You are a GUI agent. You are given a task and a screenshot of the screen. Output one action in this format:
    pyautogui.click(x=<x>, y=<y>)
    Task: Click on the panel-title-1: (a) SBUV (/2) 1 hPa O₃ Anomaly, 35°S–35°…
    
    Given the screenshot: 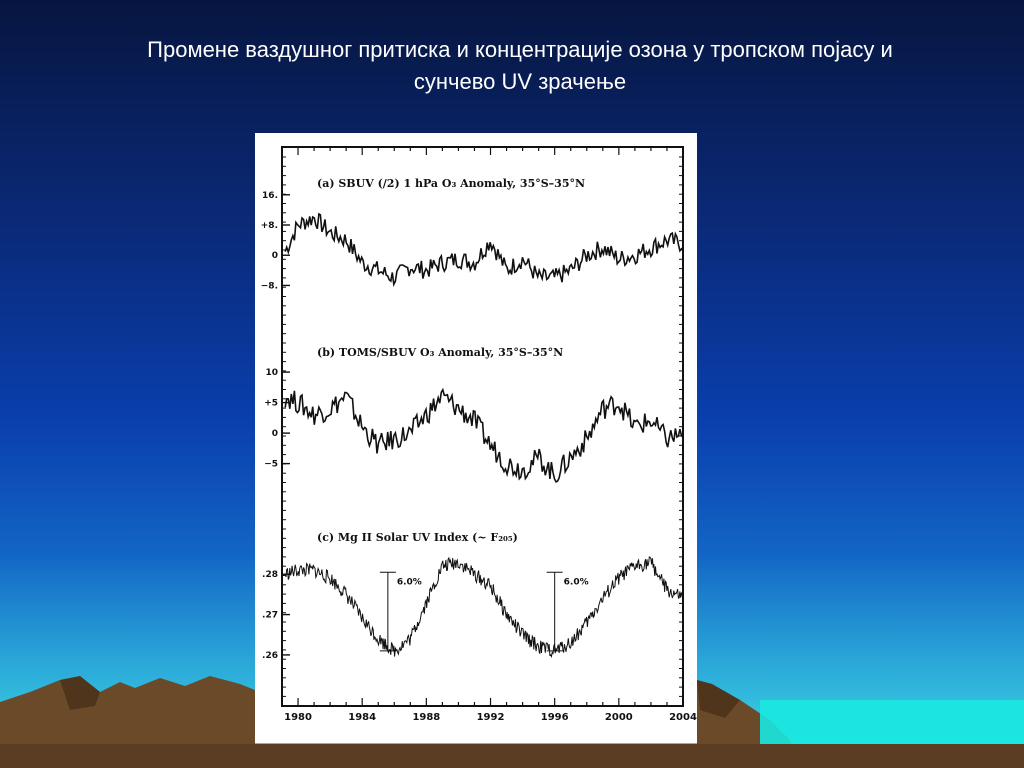 What is the action you would take?
    pyautogui.click(x=451, y=183)
    